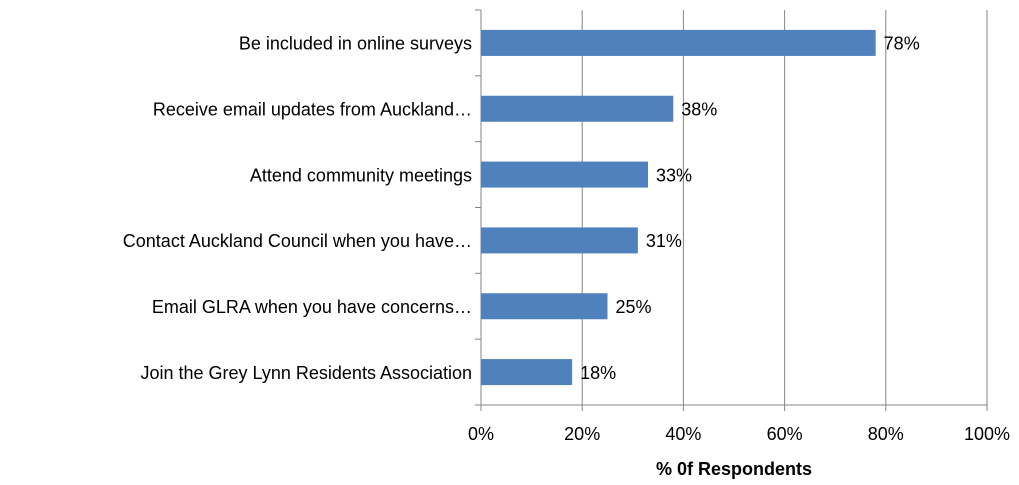  I want to click on x-tick-label: 60%, so click(785, 434).